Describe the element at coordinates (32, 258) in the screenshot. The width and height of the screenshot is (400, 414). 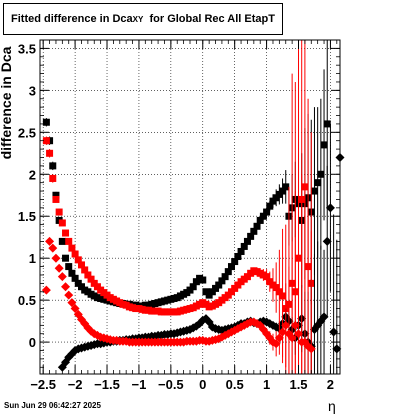
I see `y-tick-label: 1` at that location.